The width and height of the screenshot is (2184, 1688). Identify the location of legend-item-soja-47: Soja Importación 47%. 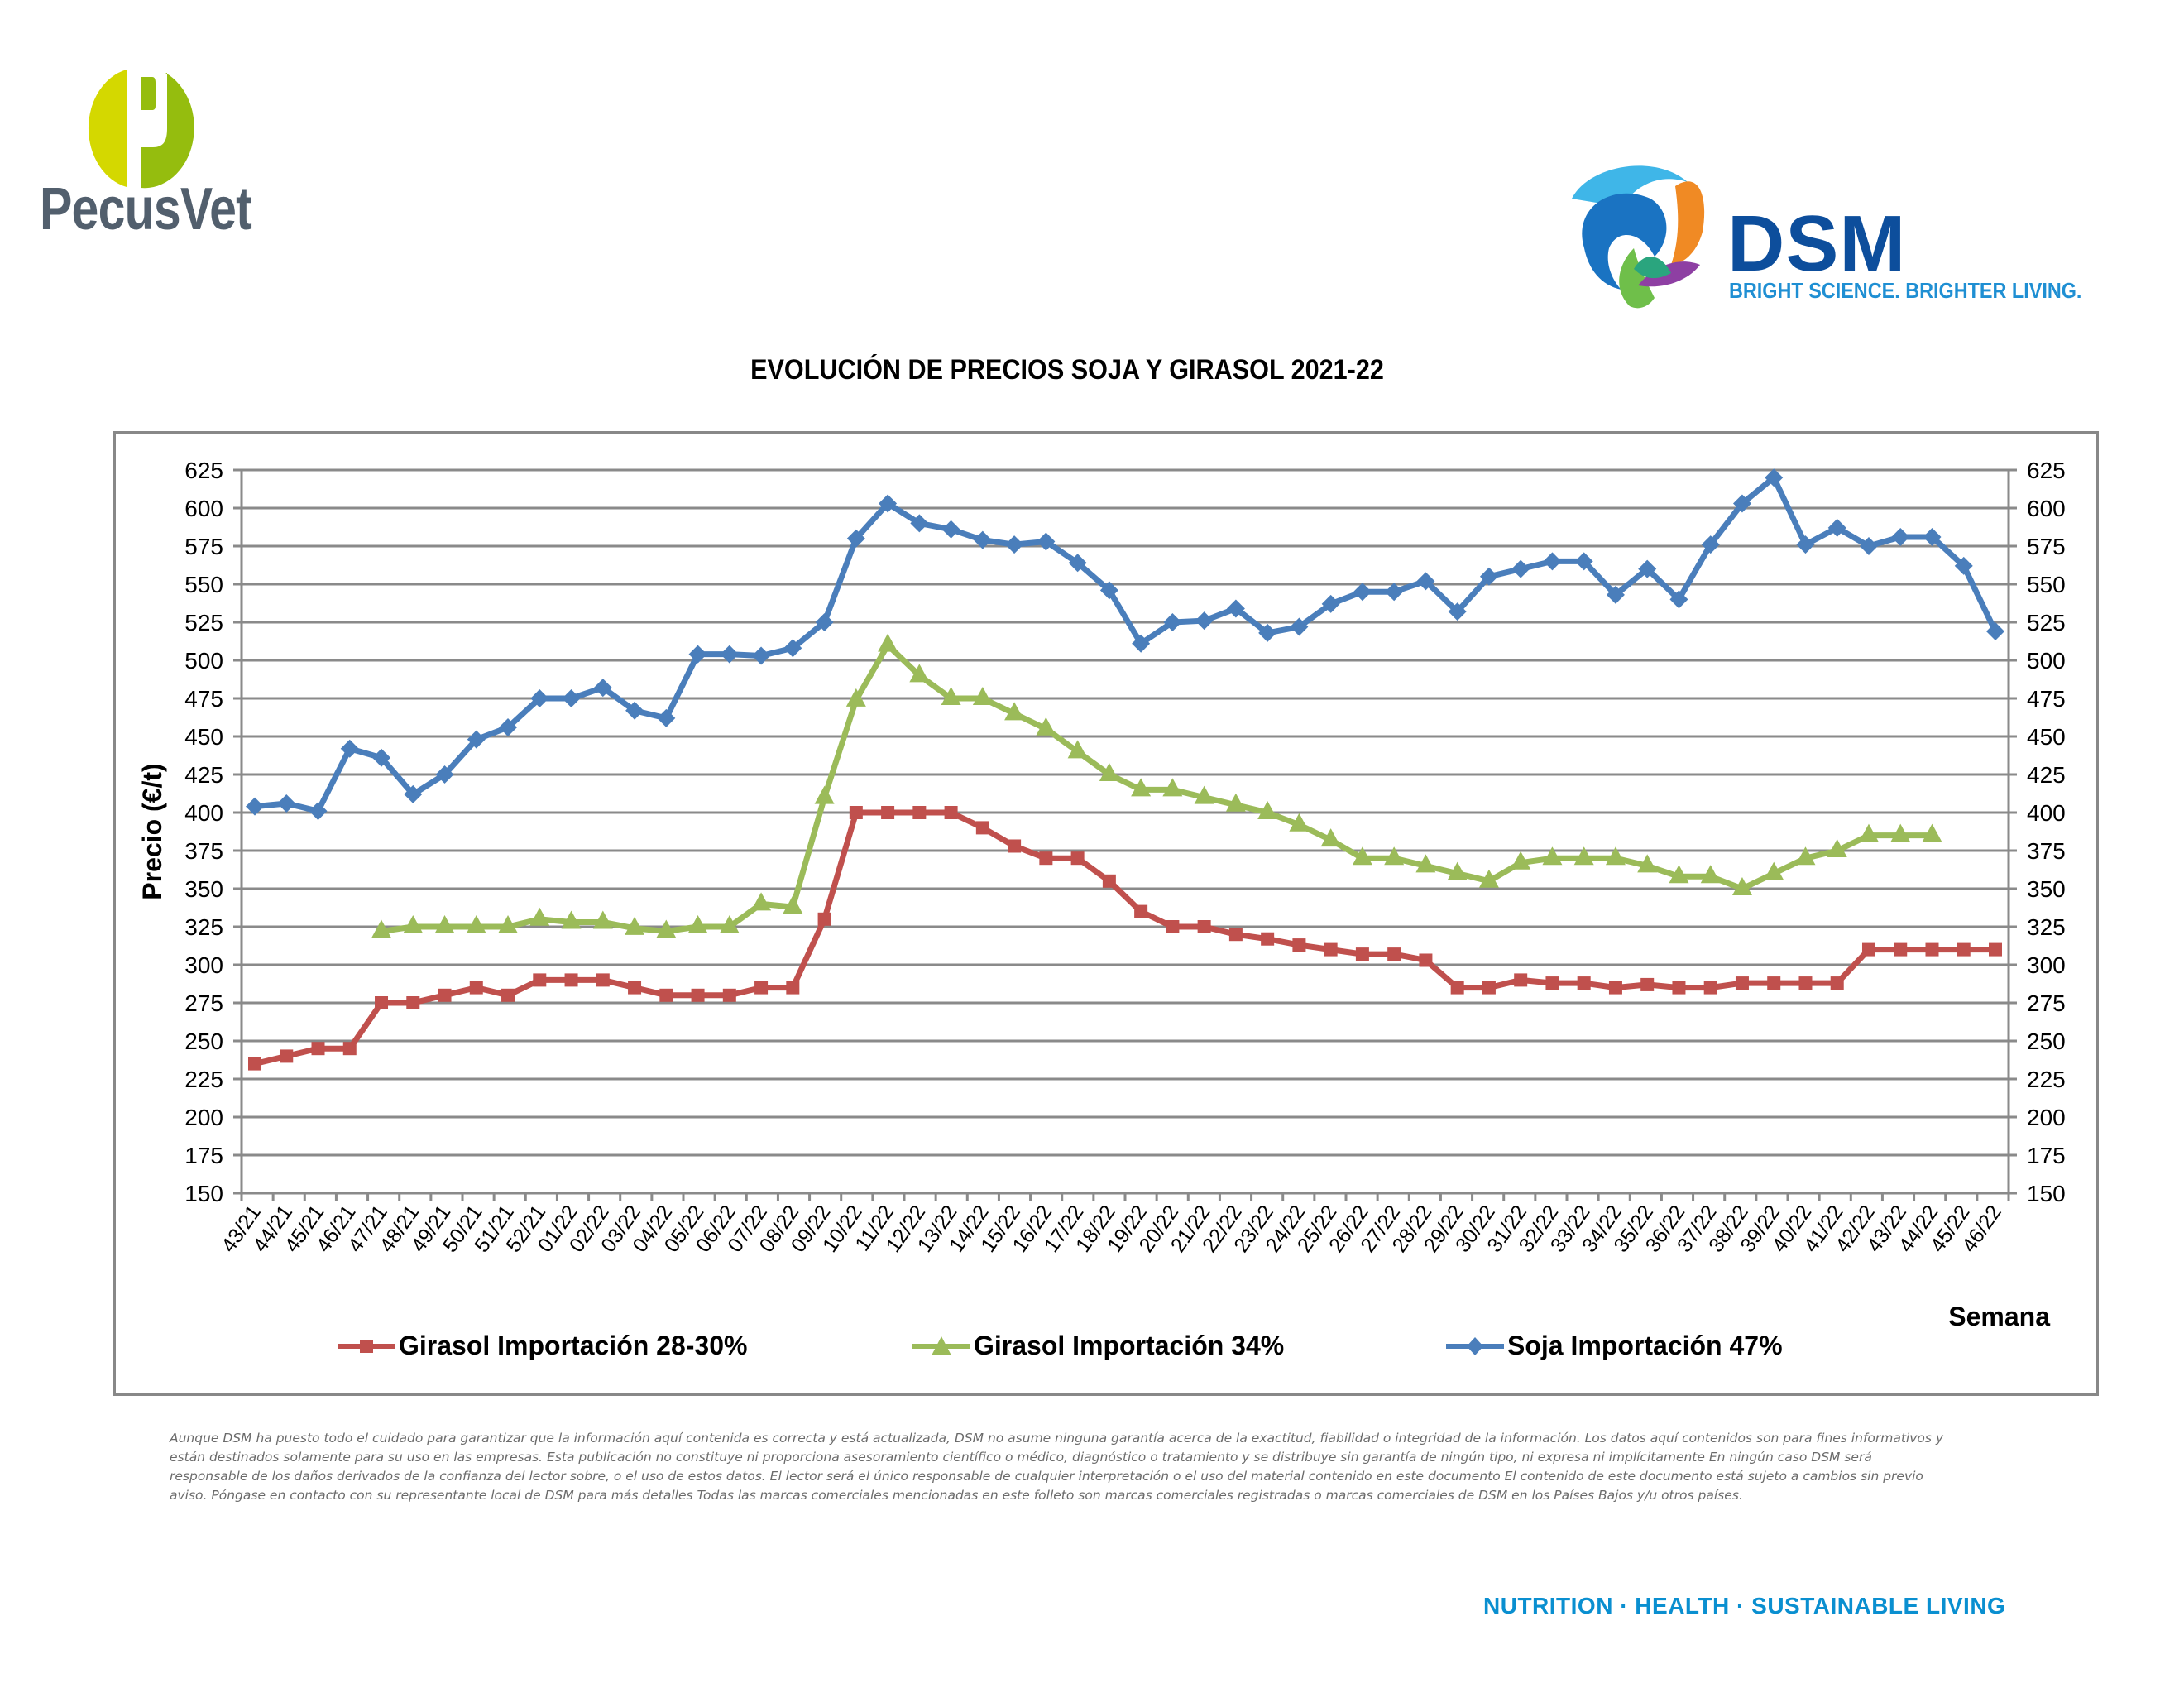
(1614, 1346).